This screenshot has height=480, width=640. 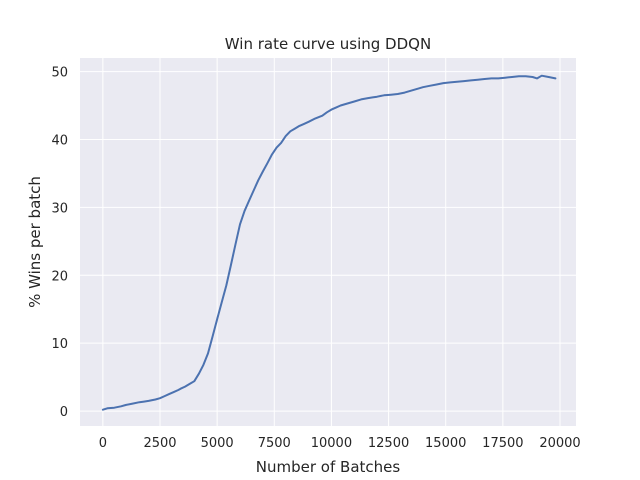 What do you see at coordinates (328, 44) in the screenshot?
I see `chart-title: Win rate curve using DDQN` at bounding box center [328, 44].